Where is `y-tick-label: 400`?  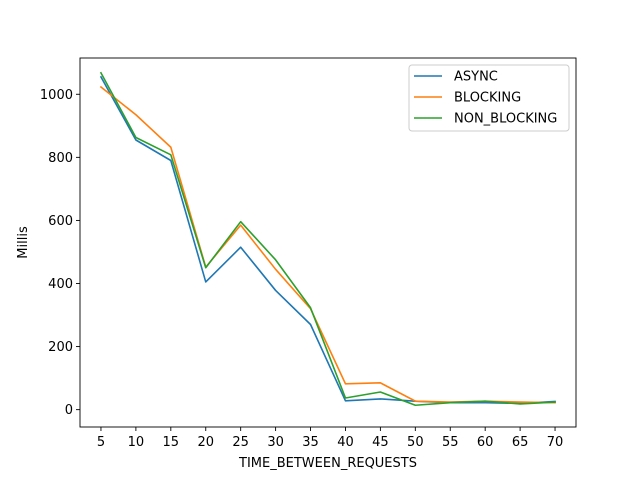
y-tick-label: 400 is located at coordinates (60, 284).